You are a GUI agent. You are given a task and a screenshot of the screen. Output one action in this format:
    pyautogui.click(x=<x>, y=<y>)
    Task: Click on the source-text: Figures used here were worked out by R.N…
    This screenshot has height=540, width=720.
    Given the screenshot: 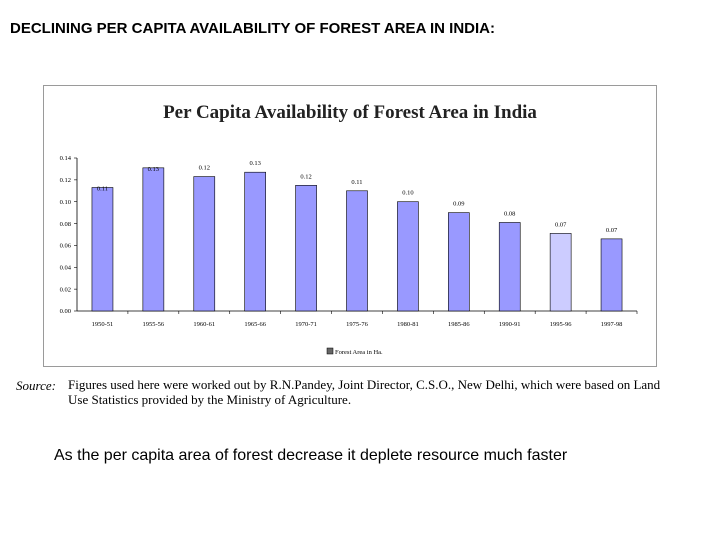 What is the action you would take?
    pyautogui.click(x=364, y=392)
    